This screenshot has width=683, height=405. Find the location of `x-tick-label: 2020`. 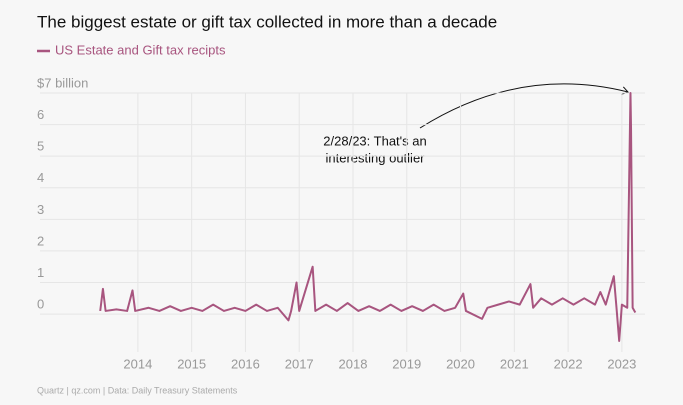

x-tick-label: 2020 is located at coordinates (460, 363).